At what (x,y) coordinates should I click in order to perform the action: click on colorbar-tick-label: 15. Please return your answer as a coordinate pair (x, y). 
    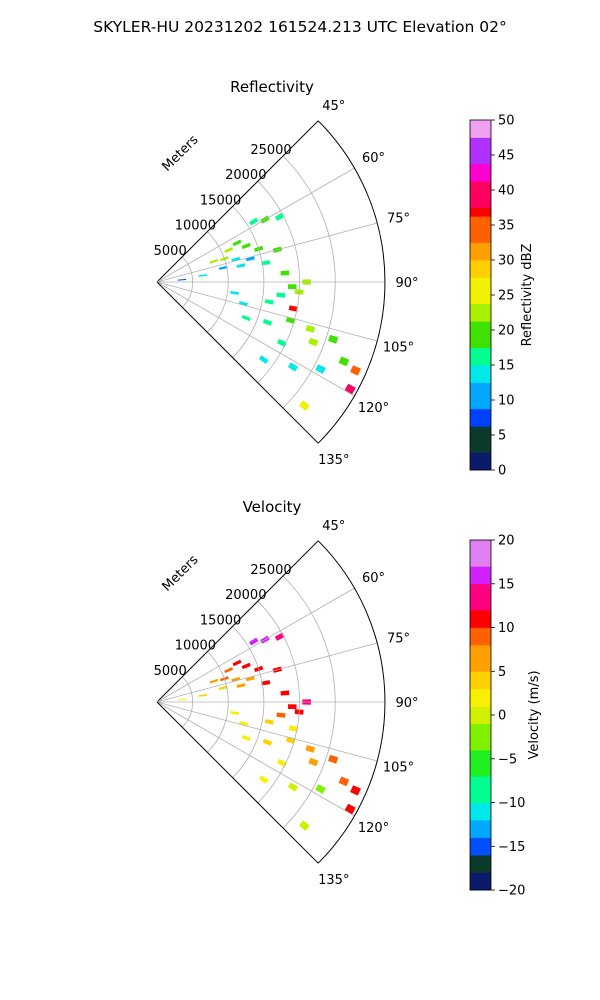
    Looking at the image, I should click on (506, 366).